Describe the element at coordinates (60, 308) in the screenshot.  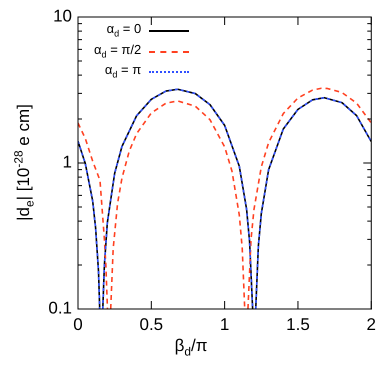
I see `y-tick-label: 0.1` at that location.